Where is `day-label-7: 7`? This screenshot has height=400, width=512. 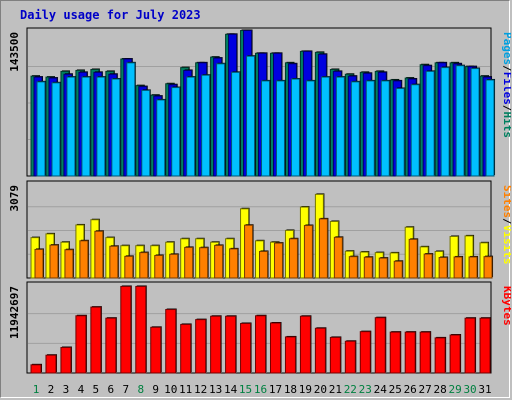
day-label-7: 7 is located at coordinates (125, 389).